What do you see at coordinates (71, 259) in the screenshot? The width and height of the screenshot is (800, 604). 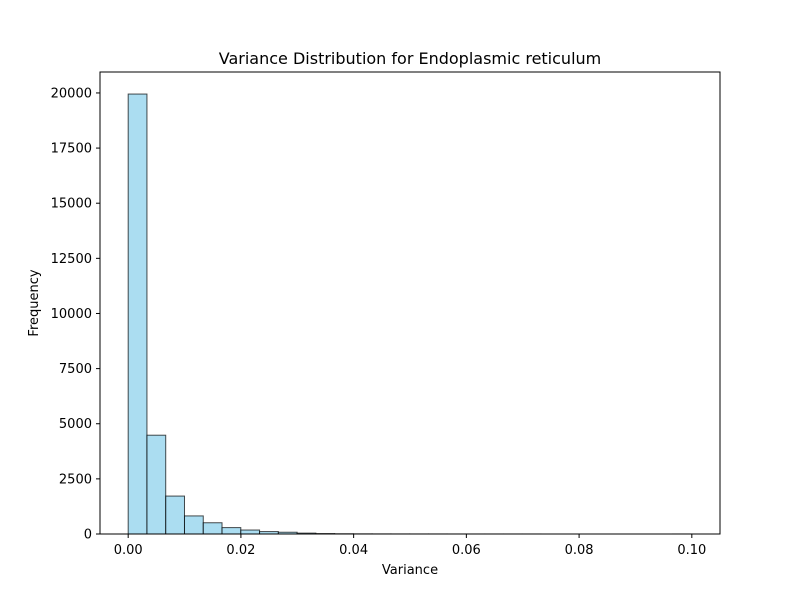 I see `y-tick-label: 12500` at bounding box center [71, 259].